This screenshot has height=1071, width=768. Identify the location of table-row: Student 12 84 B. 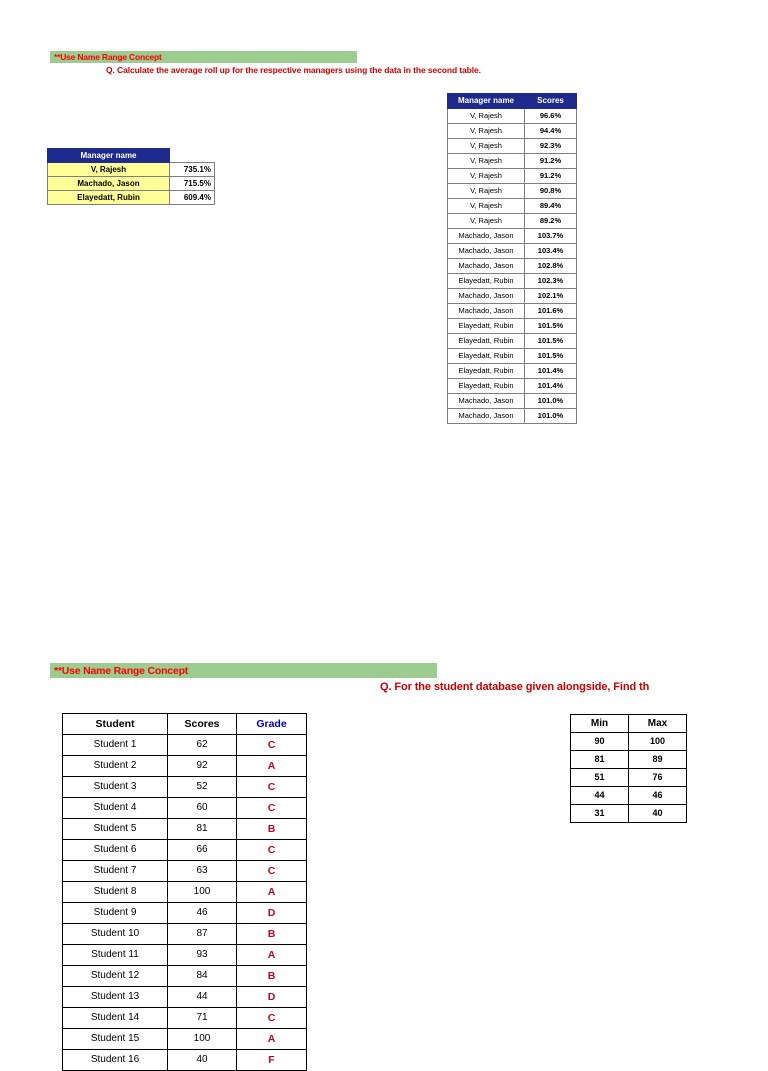
(184, 976).